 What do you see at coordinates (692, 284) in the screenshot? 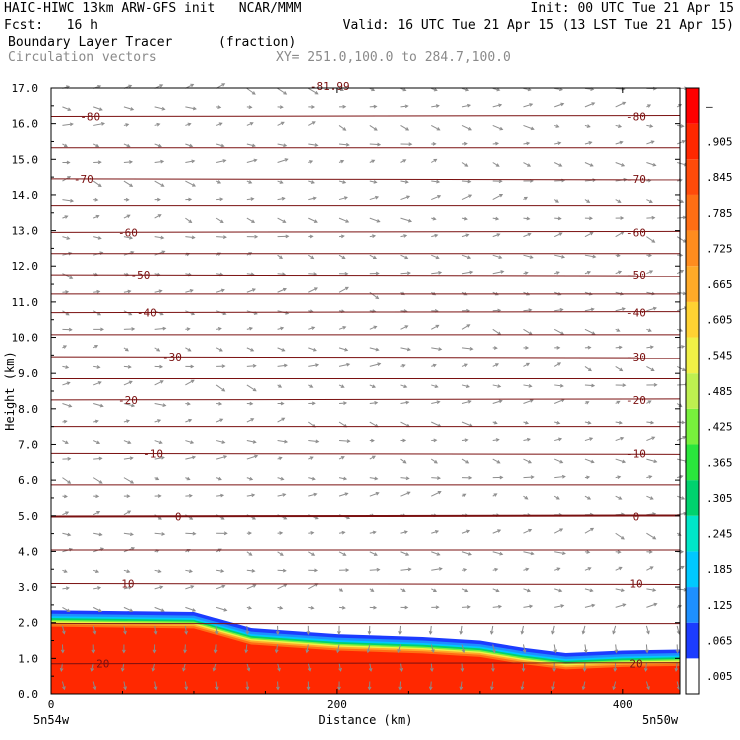
I see `colorbar-segment` at bounding box center [692, 284].